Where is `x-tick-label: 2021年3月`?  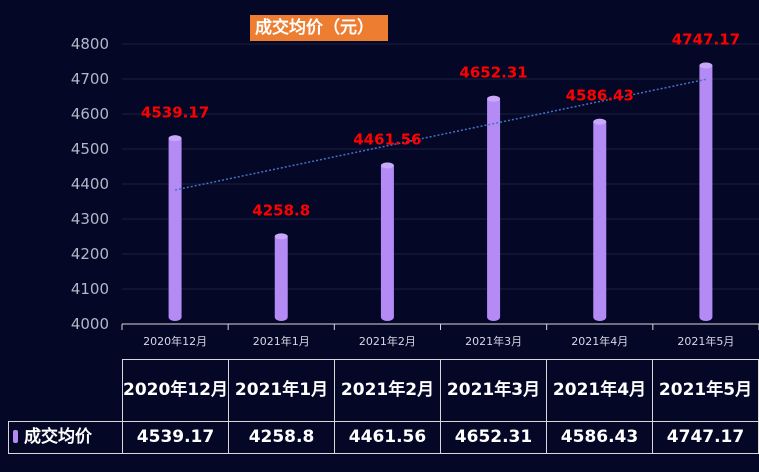 x-tick-label: 2021年3月 is located at coordinates (493, 341).